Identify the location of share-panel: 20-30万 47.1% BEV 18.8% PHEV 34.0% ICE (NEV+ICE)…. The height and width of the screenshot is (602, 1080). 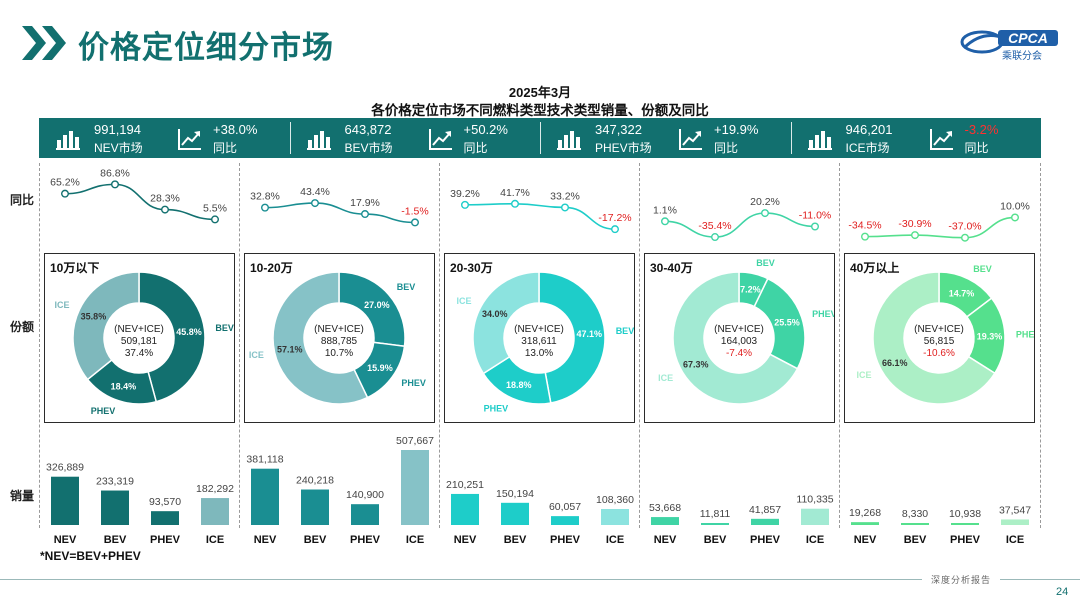
(539, 338).